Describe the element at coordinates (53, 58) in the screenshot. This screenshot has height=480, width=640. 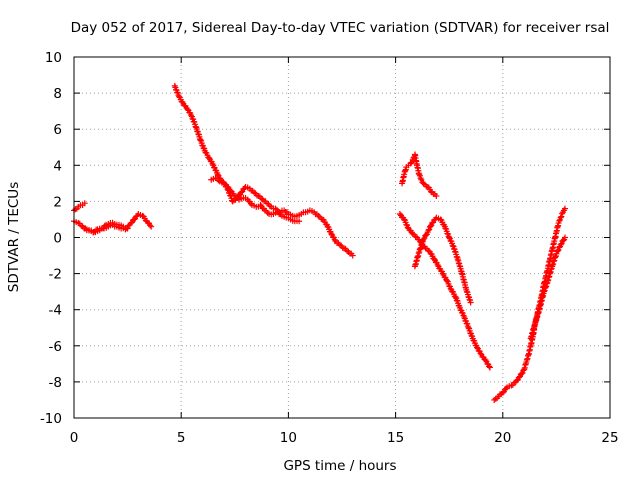
I see `y-tick-label: 10` at that location.